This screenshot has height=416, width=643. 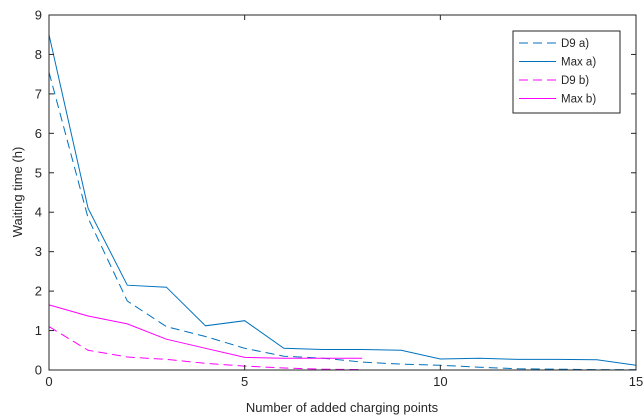 I want to click on legend-box, so click(x=566, y=72).